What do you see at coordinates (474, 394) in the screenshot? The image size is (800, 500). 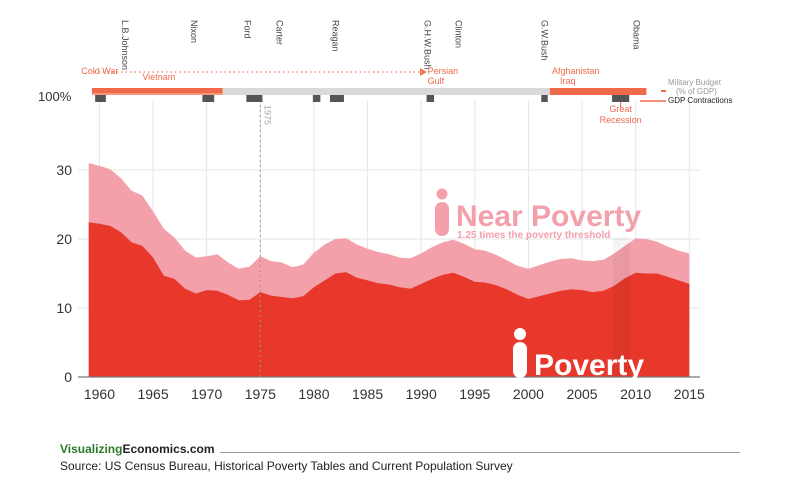 I see `x-tick-label-1995: 1995` at bounding box center [474, 394].